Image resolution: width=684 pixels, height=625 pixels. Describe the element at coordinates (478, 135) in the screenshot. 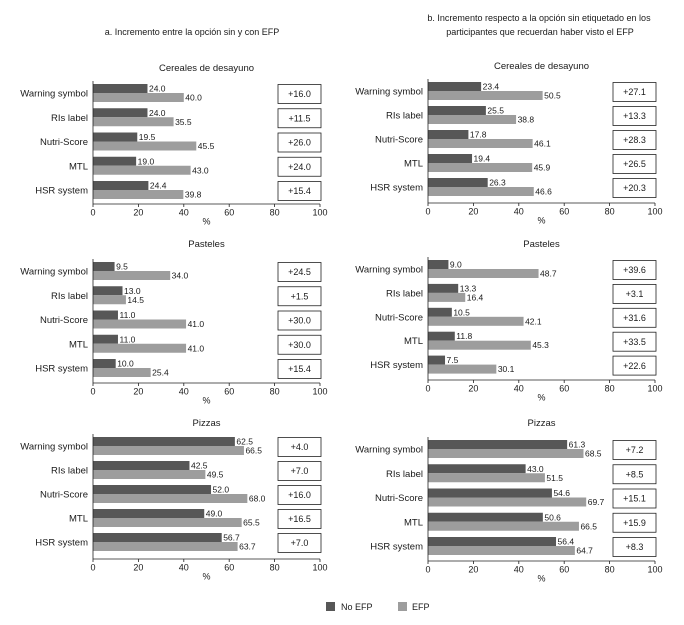

I see `value-label-no-efp: 17.8` at that location.